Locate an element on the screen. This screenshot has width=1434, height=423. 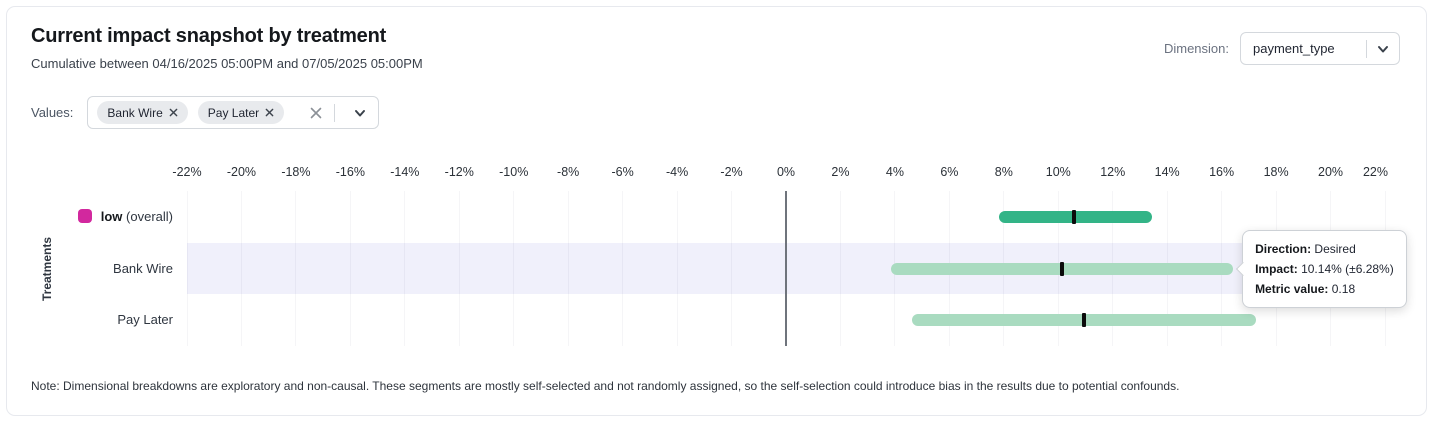
values-chevron-down-icon is located at coordinates (360, 113).